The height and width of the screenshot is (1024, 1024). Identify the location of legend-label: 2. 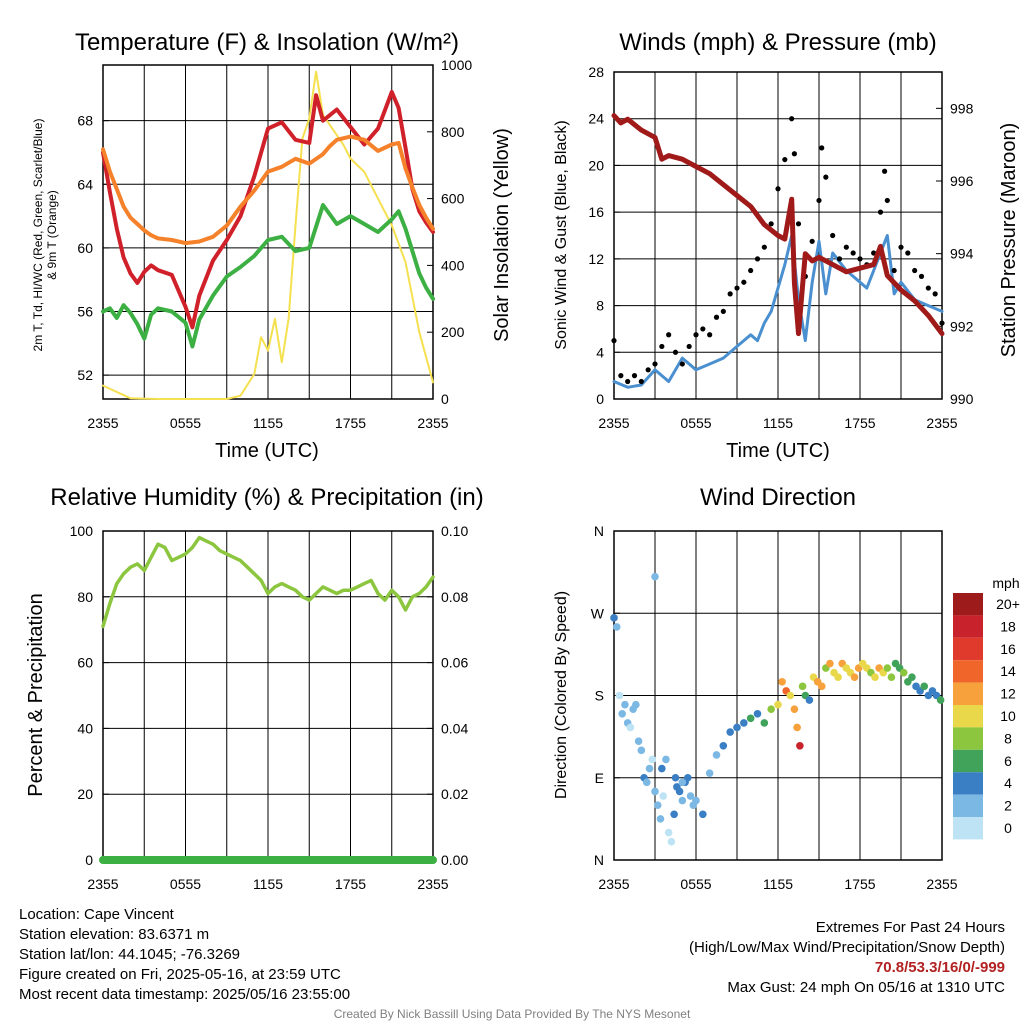
(1008, 806).